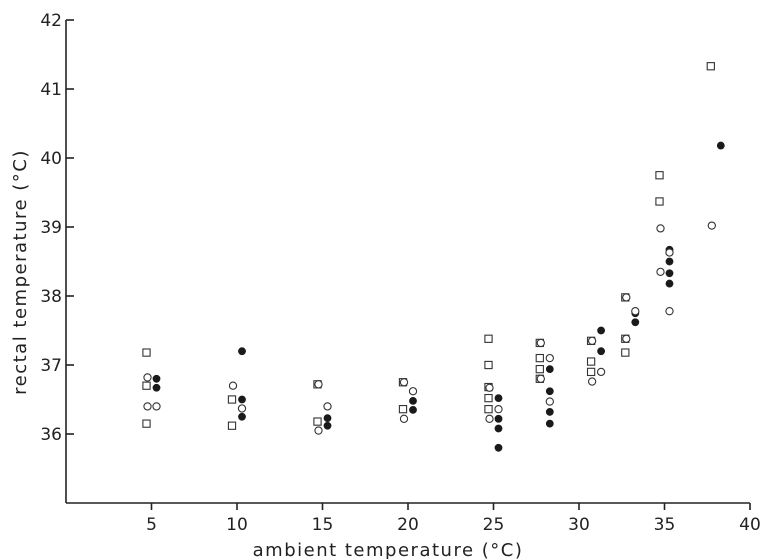 This screenshot has width=770, height=559. What do you see at coordinates (51, 228) in the screenshot?
I see `y-tick-label: 39` at bounding box center [51, 228].